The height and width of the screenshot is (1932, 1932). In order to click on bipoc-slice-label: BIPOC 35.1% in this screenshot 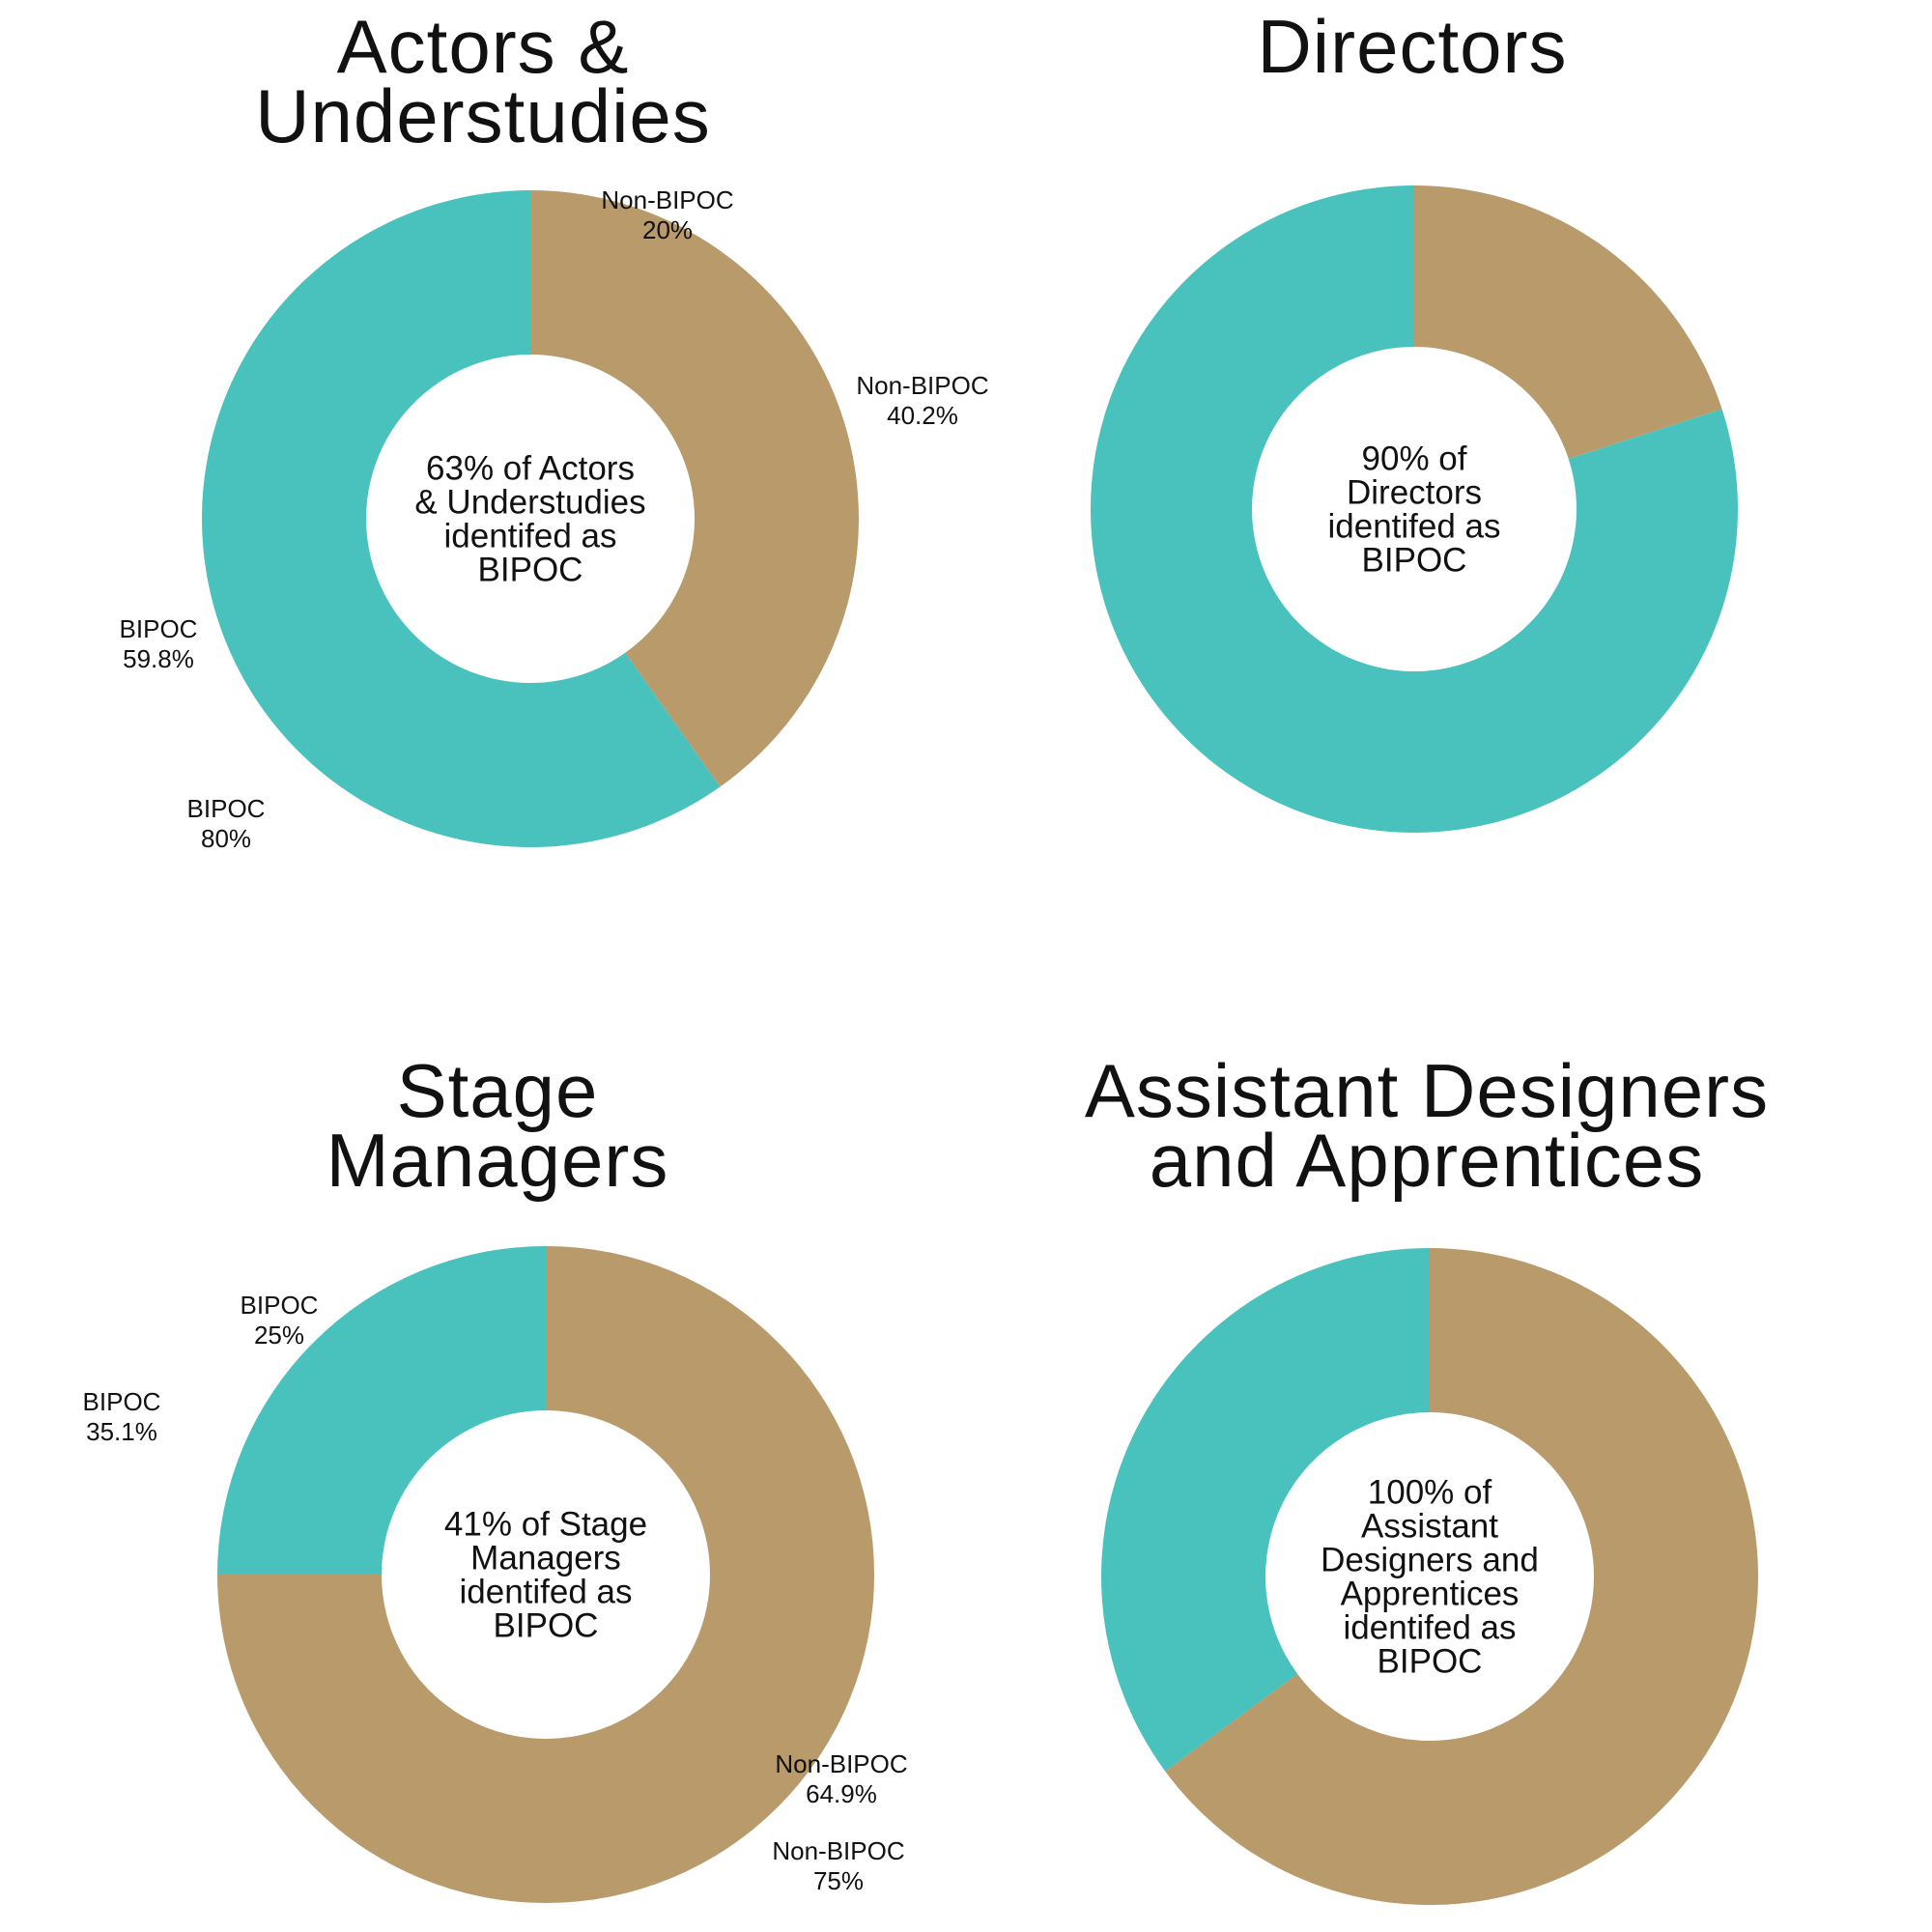, I will do `click(122, 1416)`.